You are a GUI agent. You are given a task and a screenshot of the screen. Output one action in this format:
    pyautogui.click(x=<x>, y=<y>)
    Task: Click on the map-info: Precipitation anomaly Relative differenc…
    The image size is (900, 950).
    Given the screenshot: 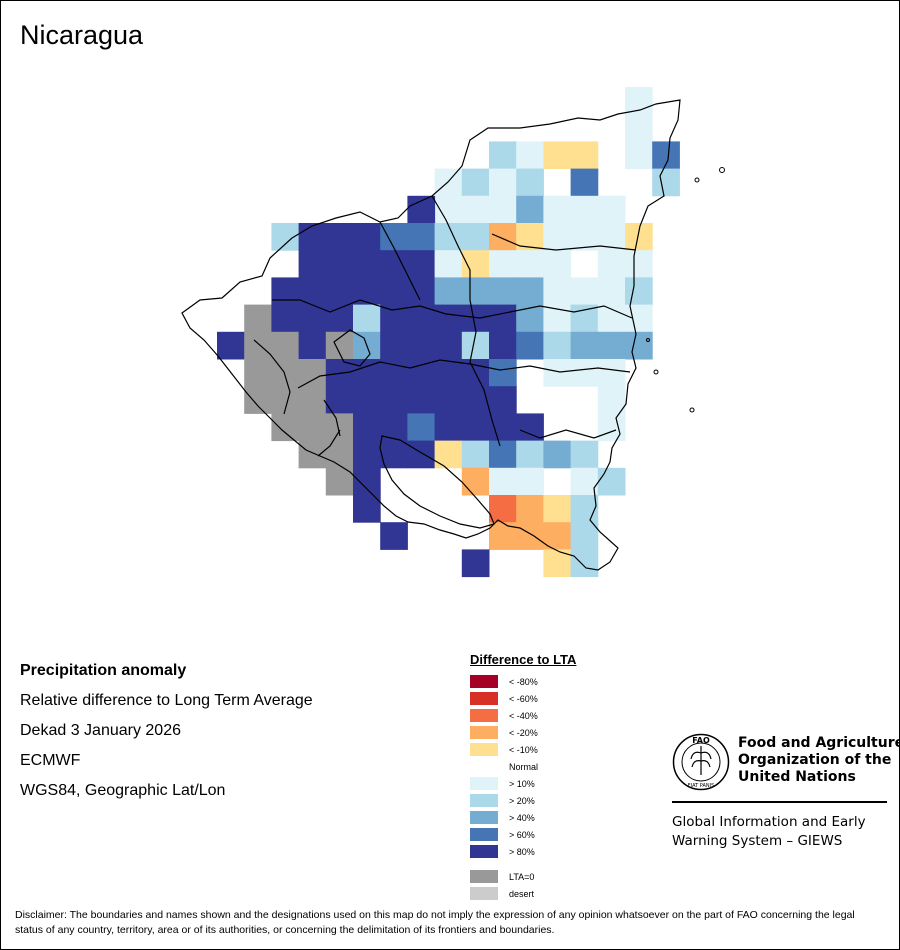 What is the action you would take?
    pyautogui.click(x=166, y=731)
    